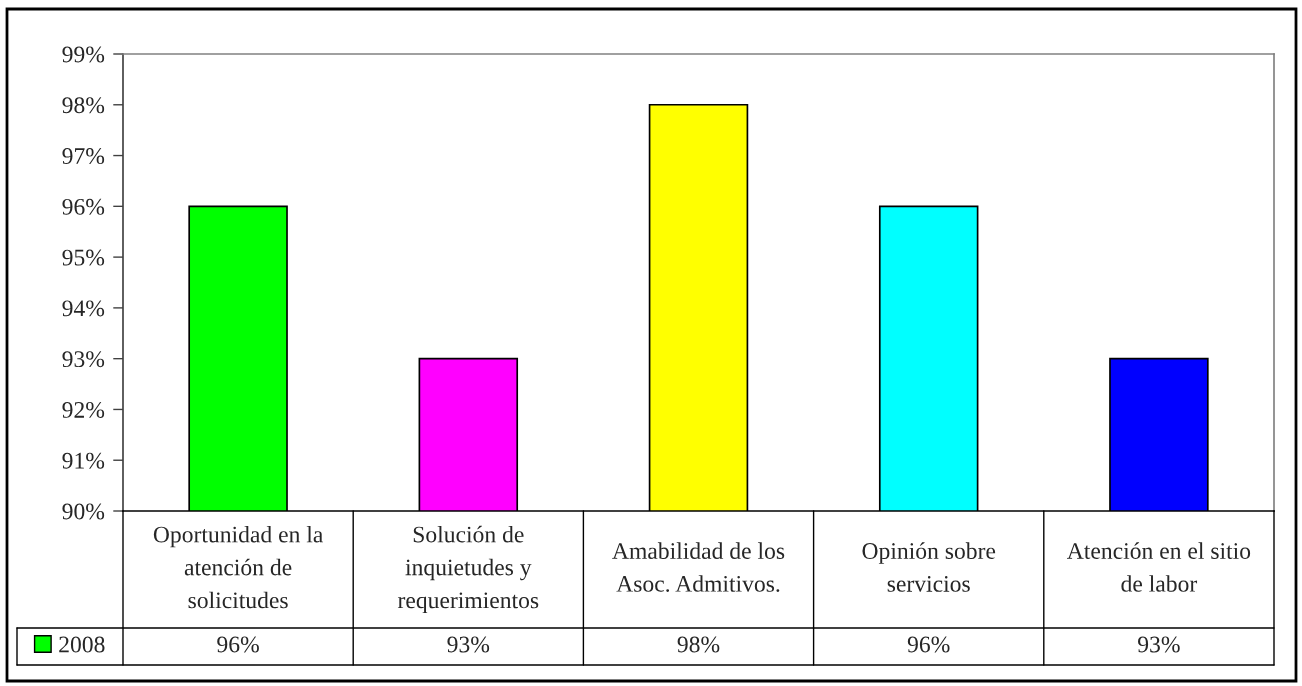 The width and height of the screenshot is (1302, 686). Describe the element at coordinates (698, 567) in the screenshot. I see `x-tick-label: Amabilidad de los Asoc. Admitivos.` at that location.